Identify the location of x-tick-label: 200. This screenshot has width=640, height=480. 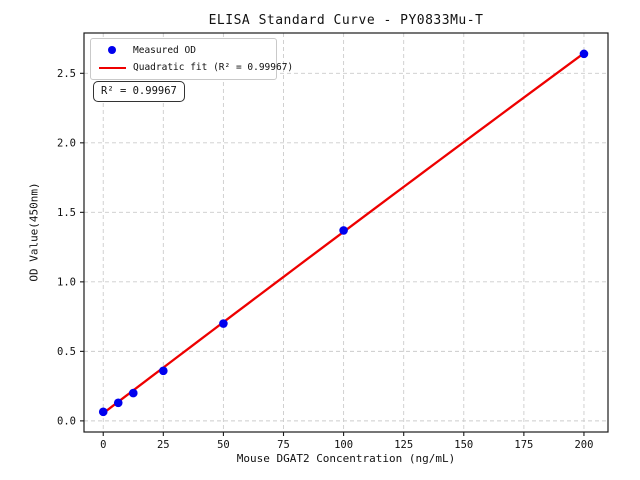
(583, 445).